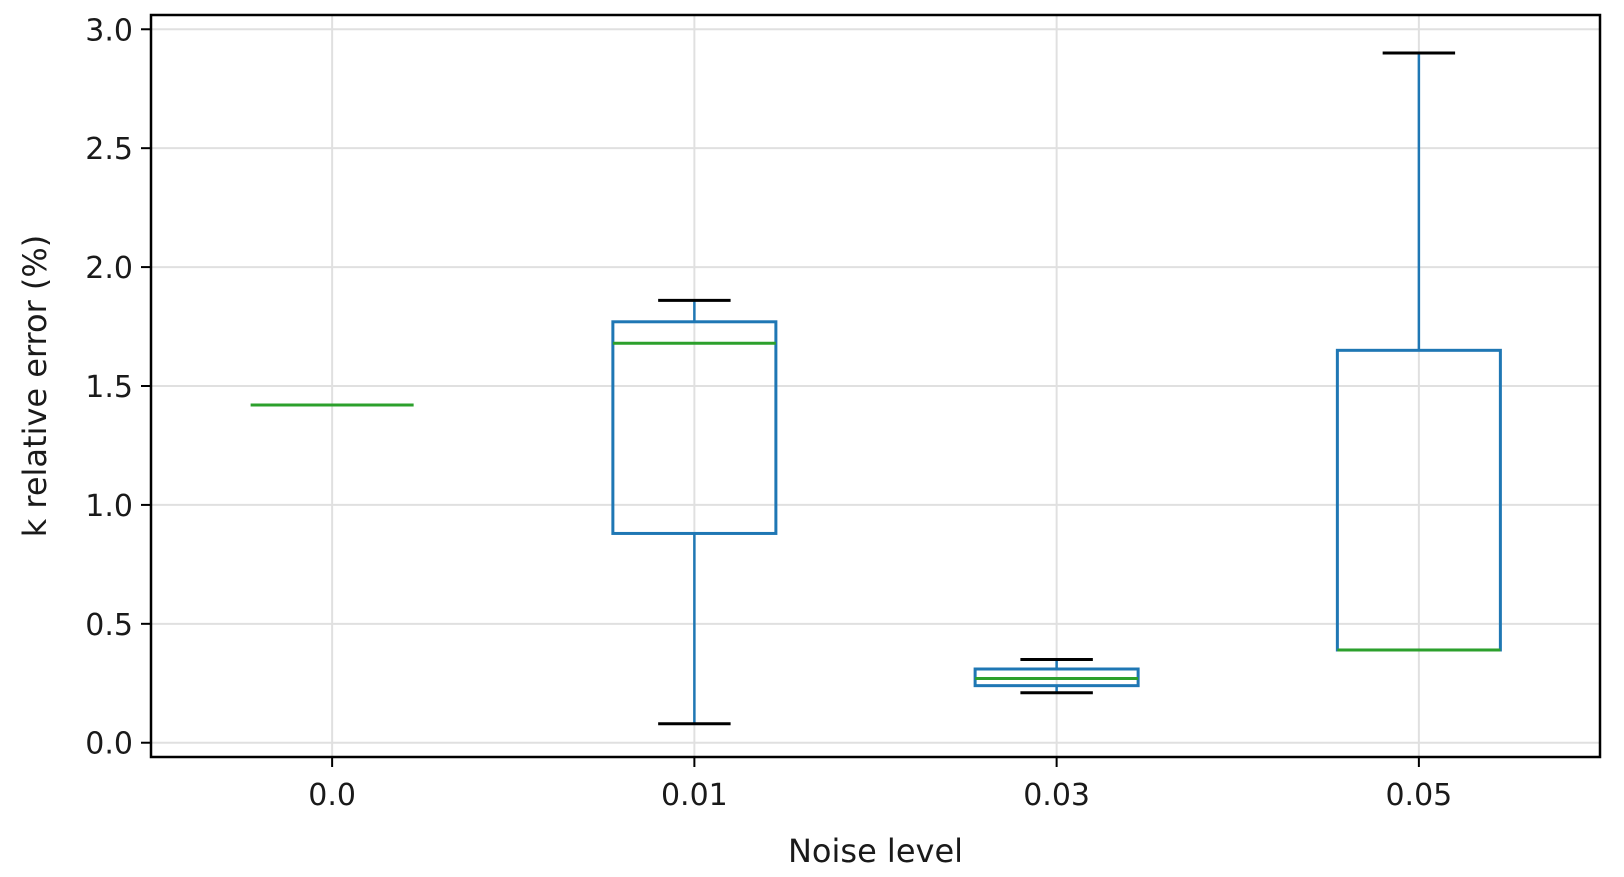 The height and width of the screenshot is (877, 1624). I want to click on x-tick-label: 0.01, so click(694, 795).